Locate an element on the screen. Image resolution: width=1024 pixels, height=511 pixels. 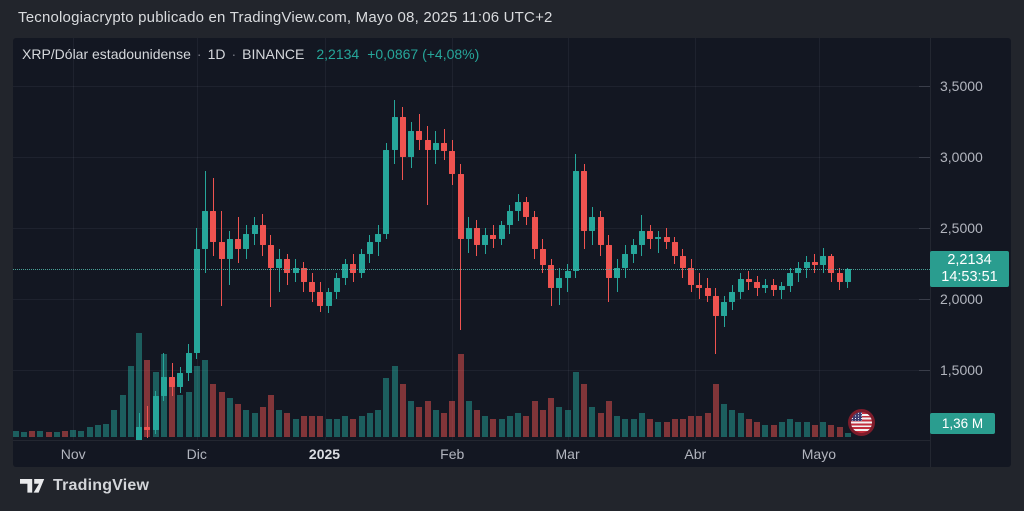
time-axis: Nov Dic 2025 Feb Mar Abr Mayo is located at coordinates (471, 454).